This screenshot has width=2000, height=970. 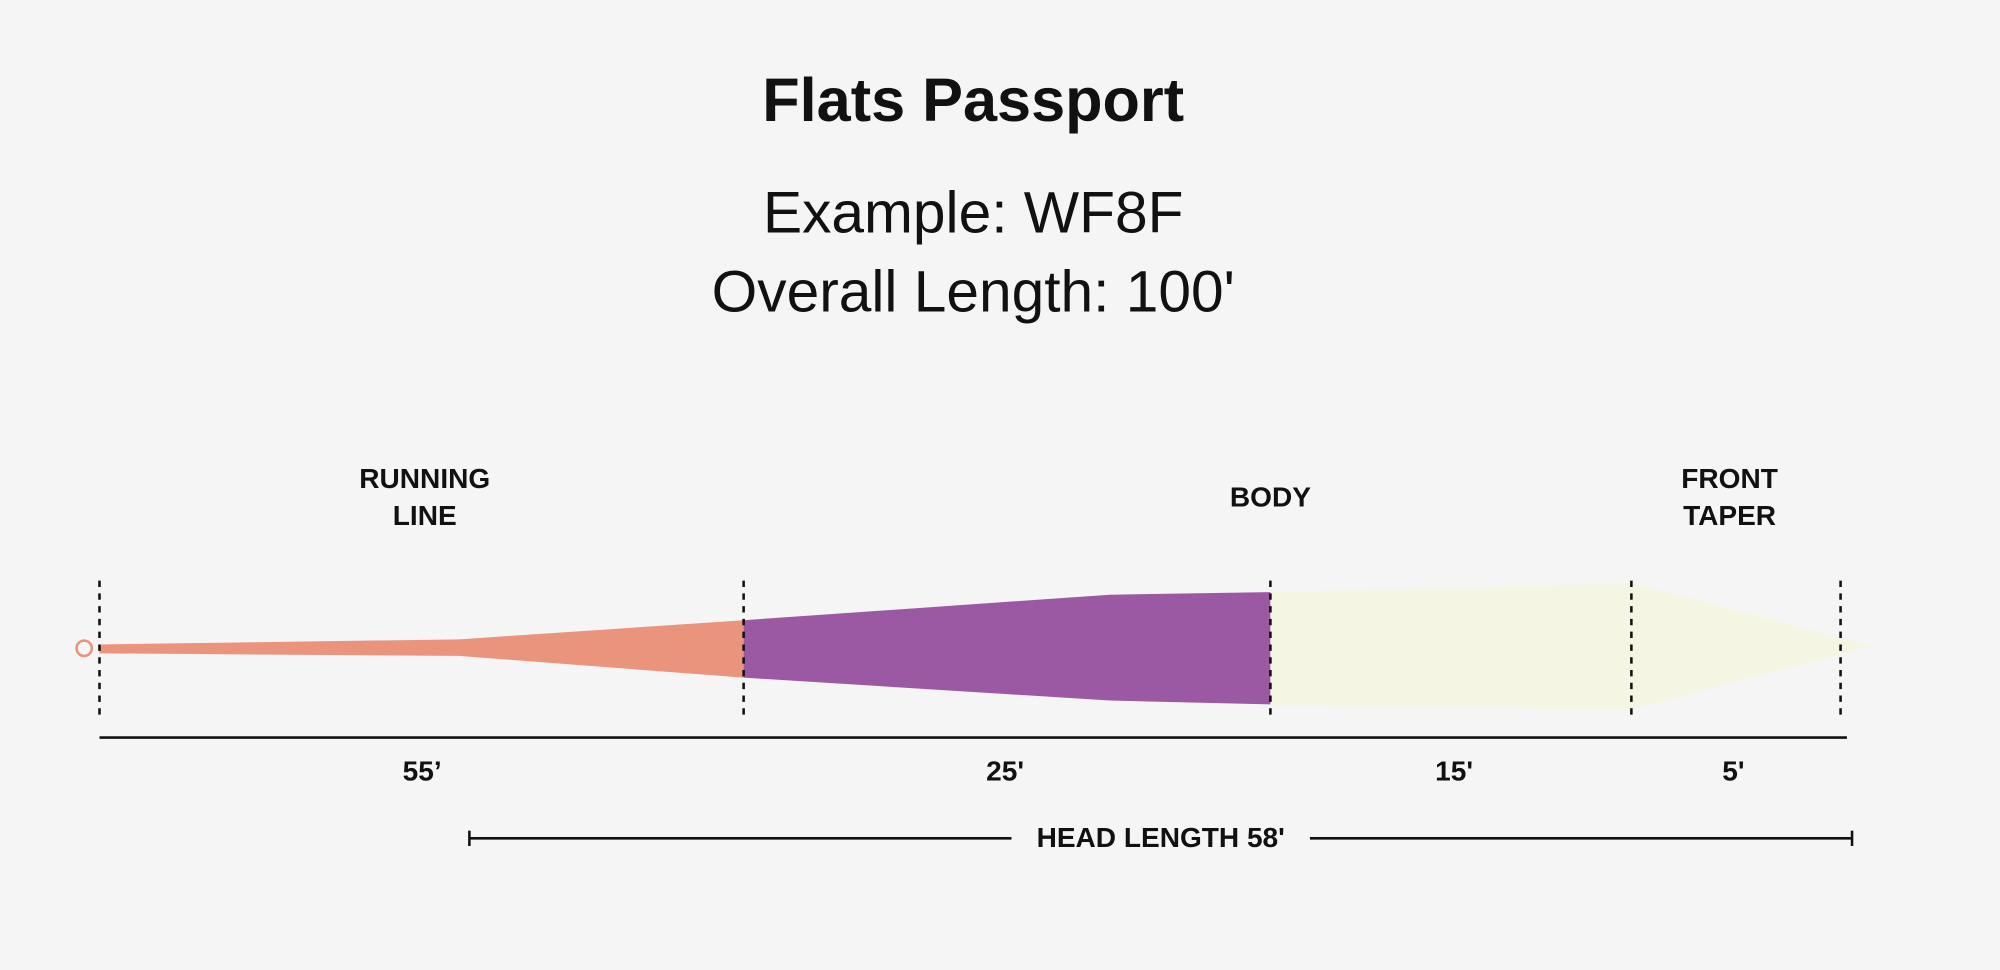 I want to click on dividers, so click(x=970, y=649).